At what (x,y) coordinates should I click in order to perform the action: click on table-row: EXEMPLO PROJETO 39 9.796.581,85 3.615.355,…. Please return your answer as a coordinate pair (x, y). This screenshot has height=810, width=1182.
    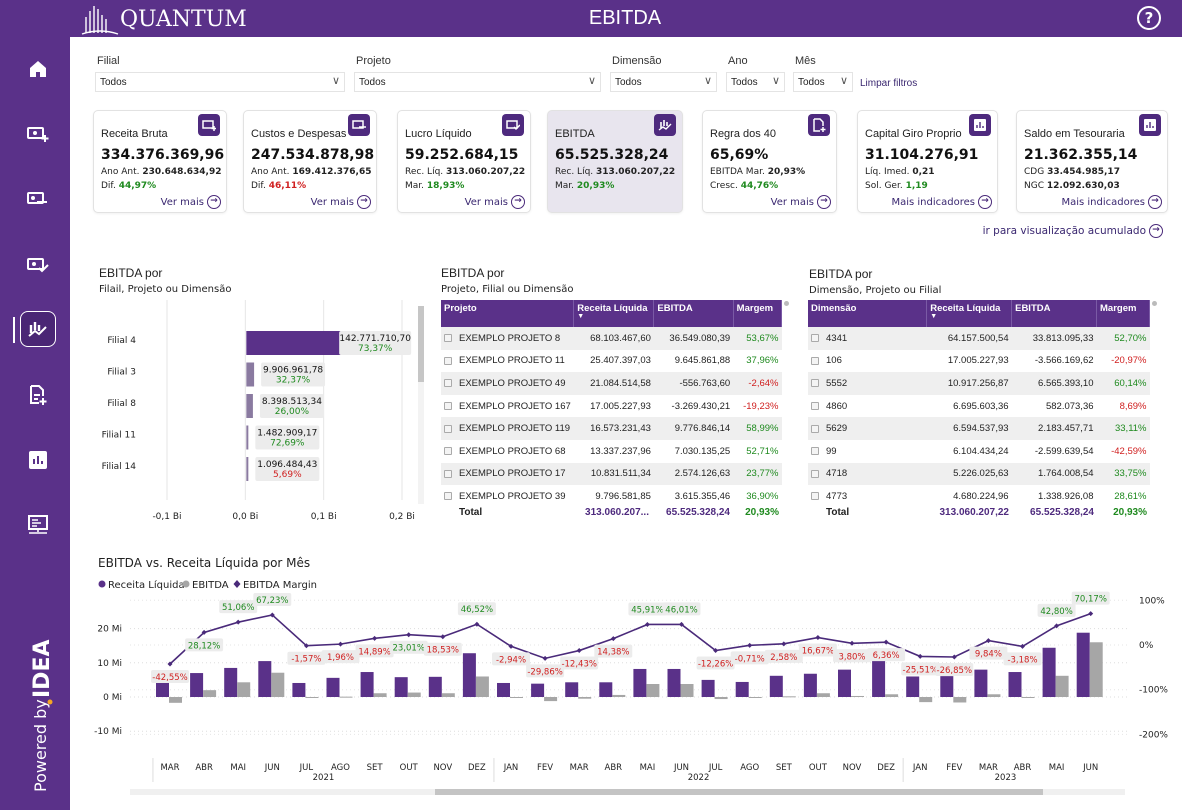
    Looking at the image, I should click on (611, 496).